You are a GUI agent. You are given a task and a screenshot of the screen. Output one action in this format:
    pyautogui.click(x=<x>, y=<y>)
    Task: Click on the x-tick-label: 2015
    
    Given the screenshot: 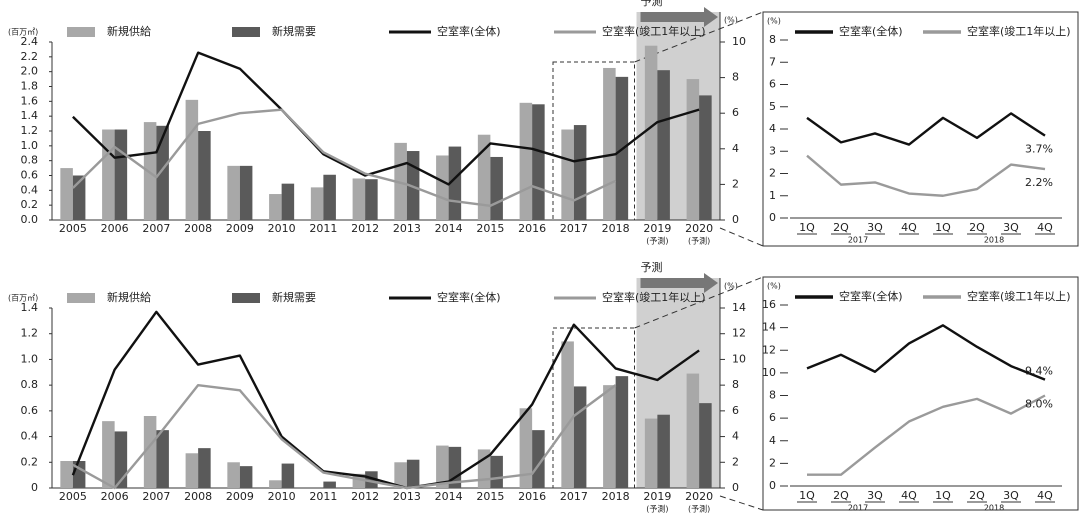 What is the action you would take?
    pyautogui.click(x=490, y=228)
    